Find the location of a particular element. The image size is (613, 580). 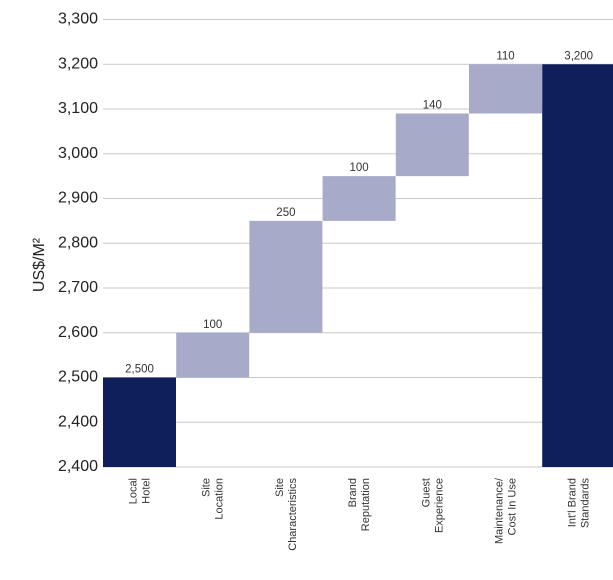

data-label: 250 is located at coordinates (285, 213).